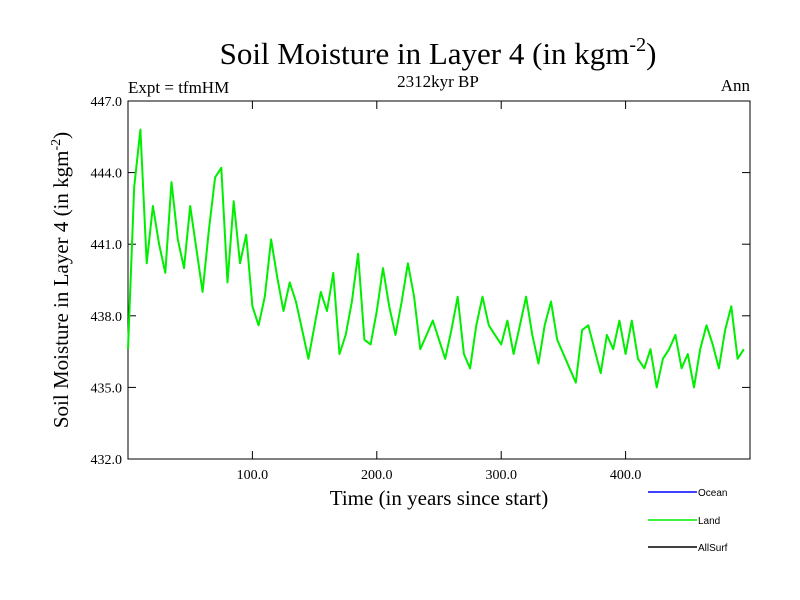 This screenshot has width=800, height=600. What do you see at coordinates (439, 498) in the screenshot?
I see `x-axis-label: Time (in years since start)` at bounding box center [439, 498].